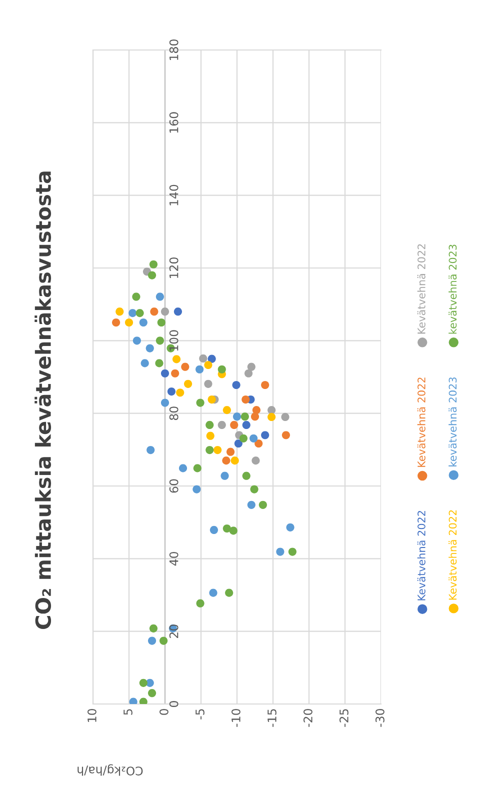 The width and height of the screenshot is (477, 805). I want to click on x-tick-label: -20, so click(307, 717).